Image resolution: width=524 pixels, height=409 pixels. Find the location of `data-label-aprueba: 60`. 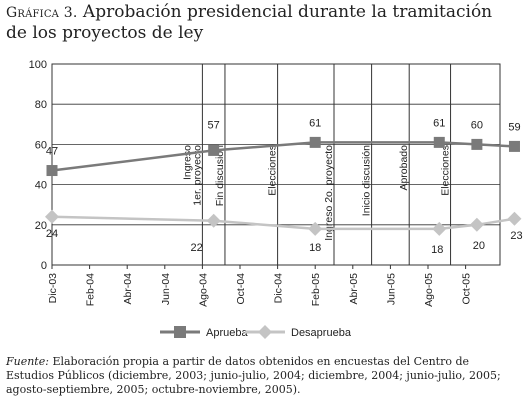

data-label-aprueba: 60 is located at coordinates (477, 125).